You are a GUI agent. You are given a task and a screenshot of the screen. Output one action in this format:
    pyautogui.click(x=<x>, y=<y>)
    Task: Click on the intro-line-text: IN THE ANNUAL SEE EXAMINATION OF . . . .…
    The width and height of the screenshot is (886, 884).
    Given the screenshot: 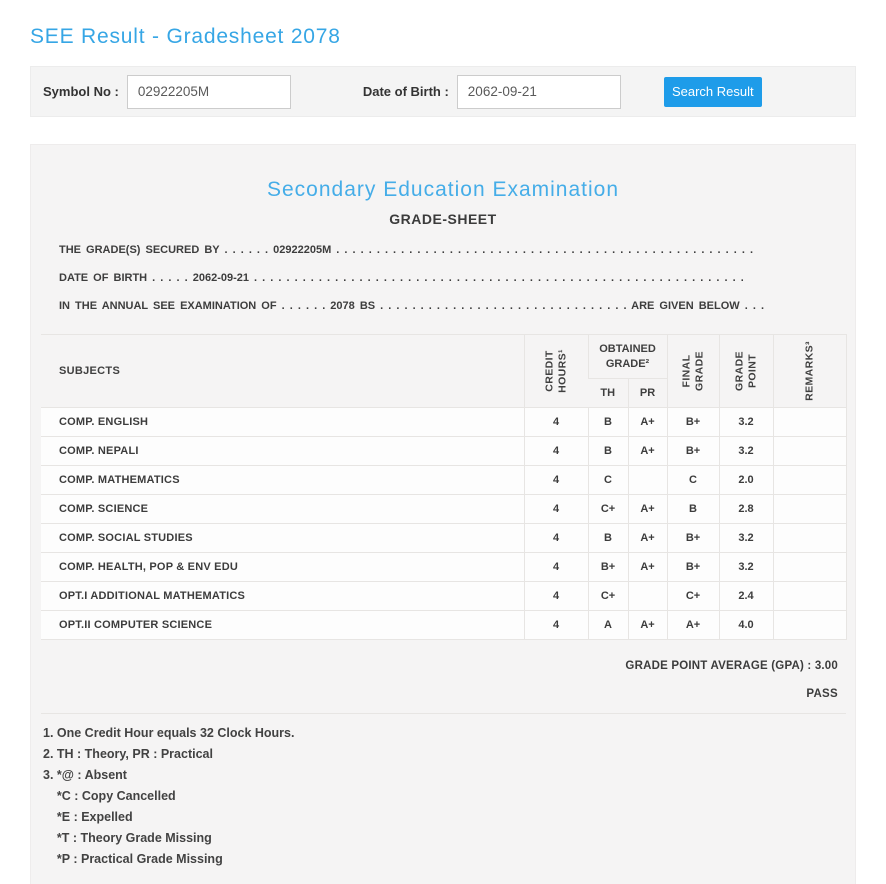 What is the action you would take?
    pyautogui.click(x=217, y=306)
    